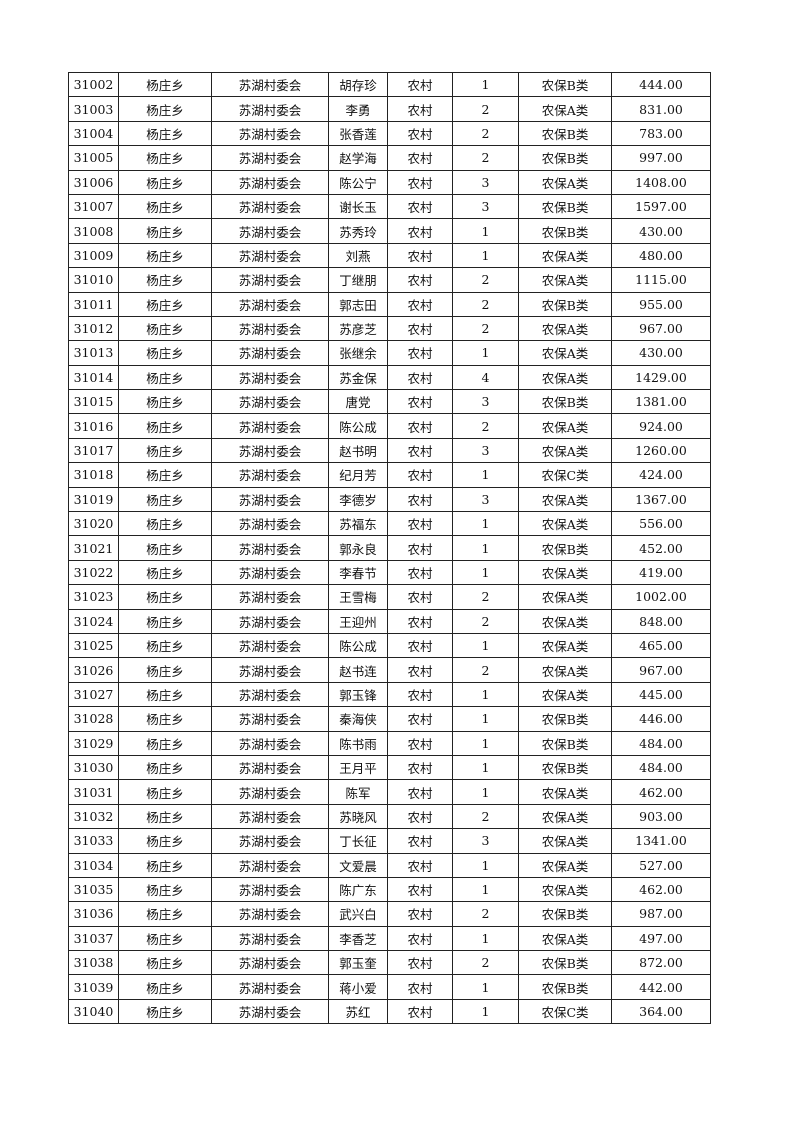  What do you see at coordinates (358, 182) in the screenshot?
I see `name-cell: 陈公宁` at bounding box center [358, 182].